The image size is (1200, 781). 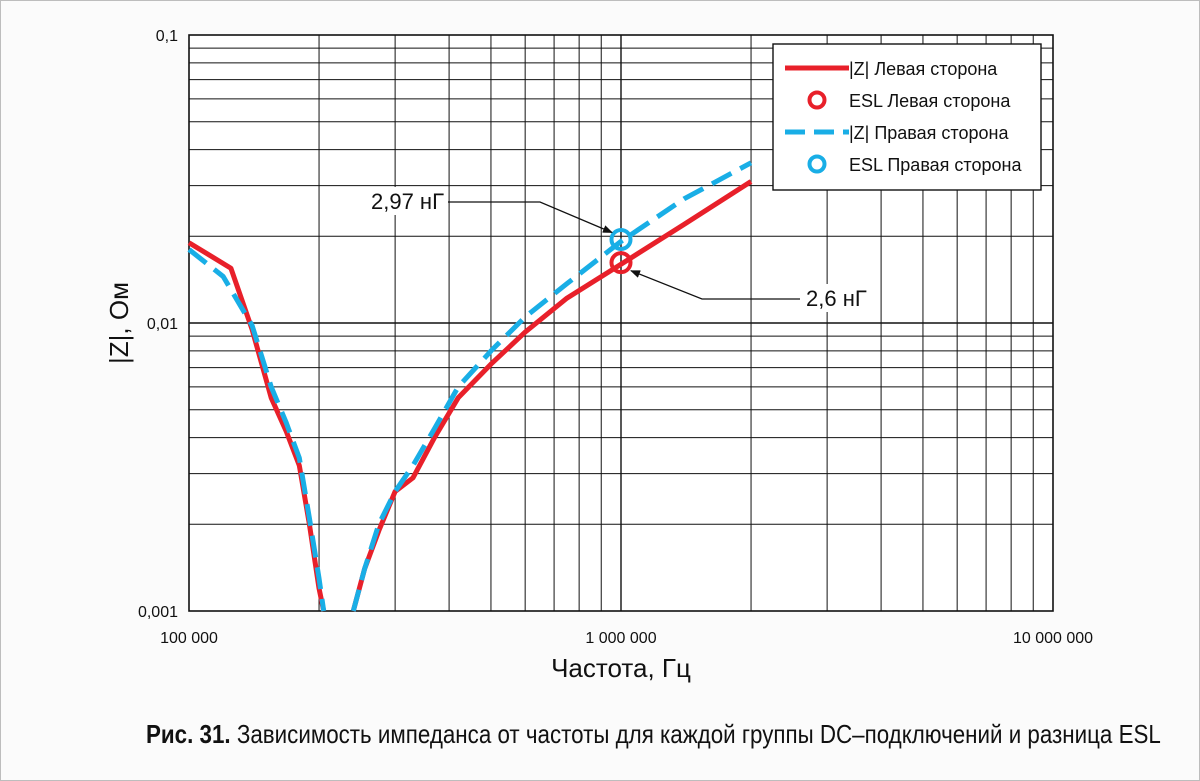 What do you see at coordinates (119, 323) in the screenshot?
I see `y-axis-label: |Z|, Ом` at bounding box center [119, 323].